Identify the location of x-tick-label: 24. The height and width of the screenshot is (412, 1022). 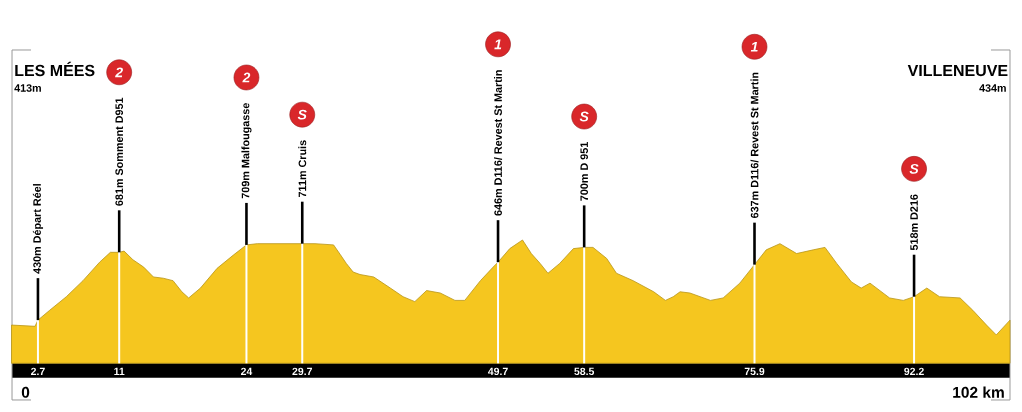
(246, 371).